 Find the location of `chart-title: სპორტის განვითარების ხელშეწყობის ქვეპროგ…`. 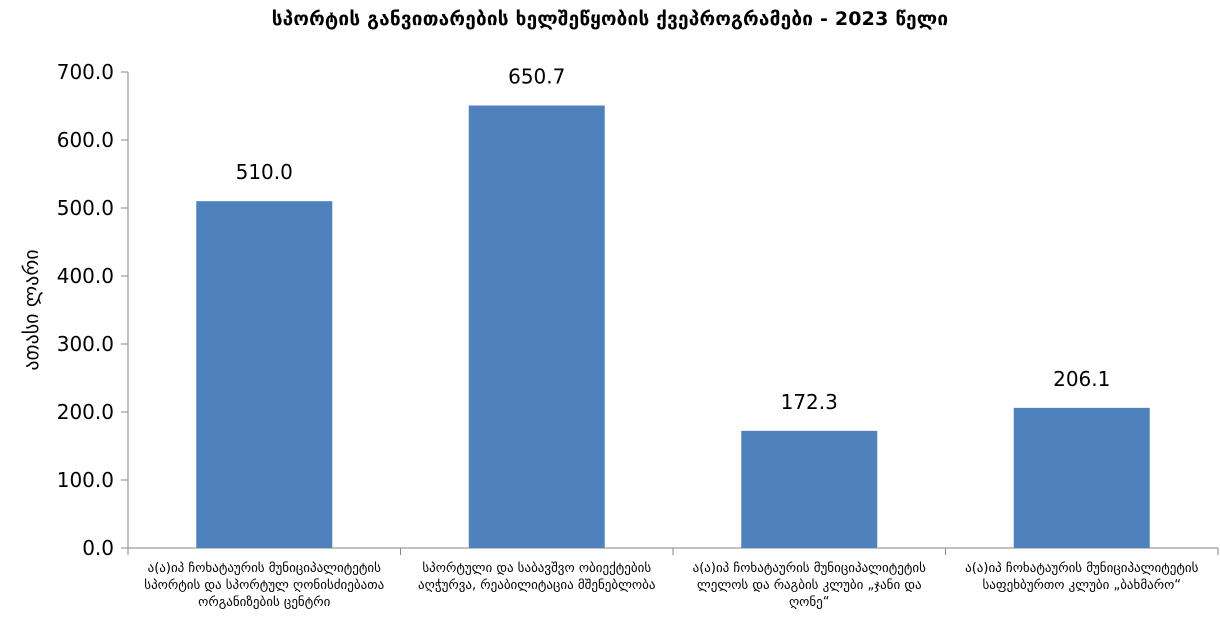

chart-title: სპორტის განვითარების ხელშეწყობის ქვეპროგ… is located at coordinates (610, 19).